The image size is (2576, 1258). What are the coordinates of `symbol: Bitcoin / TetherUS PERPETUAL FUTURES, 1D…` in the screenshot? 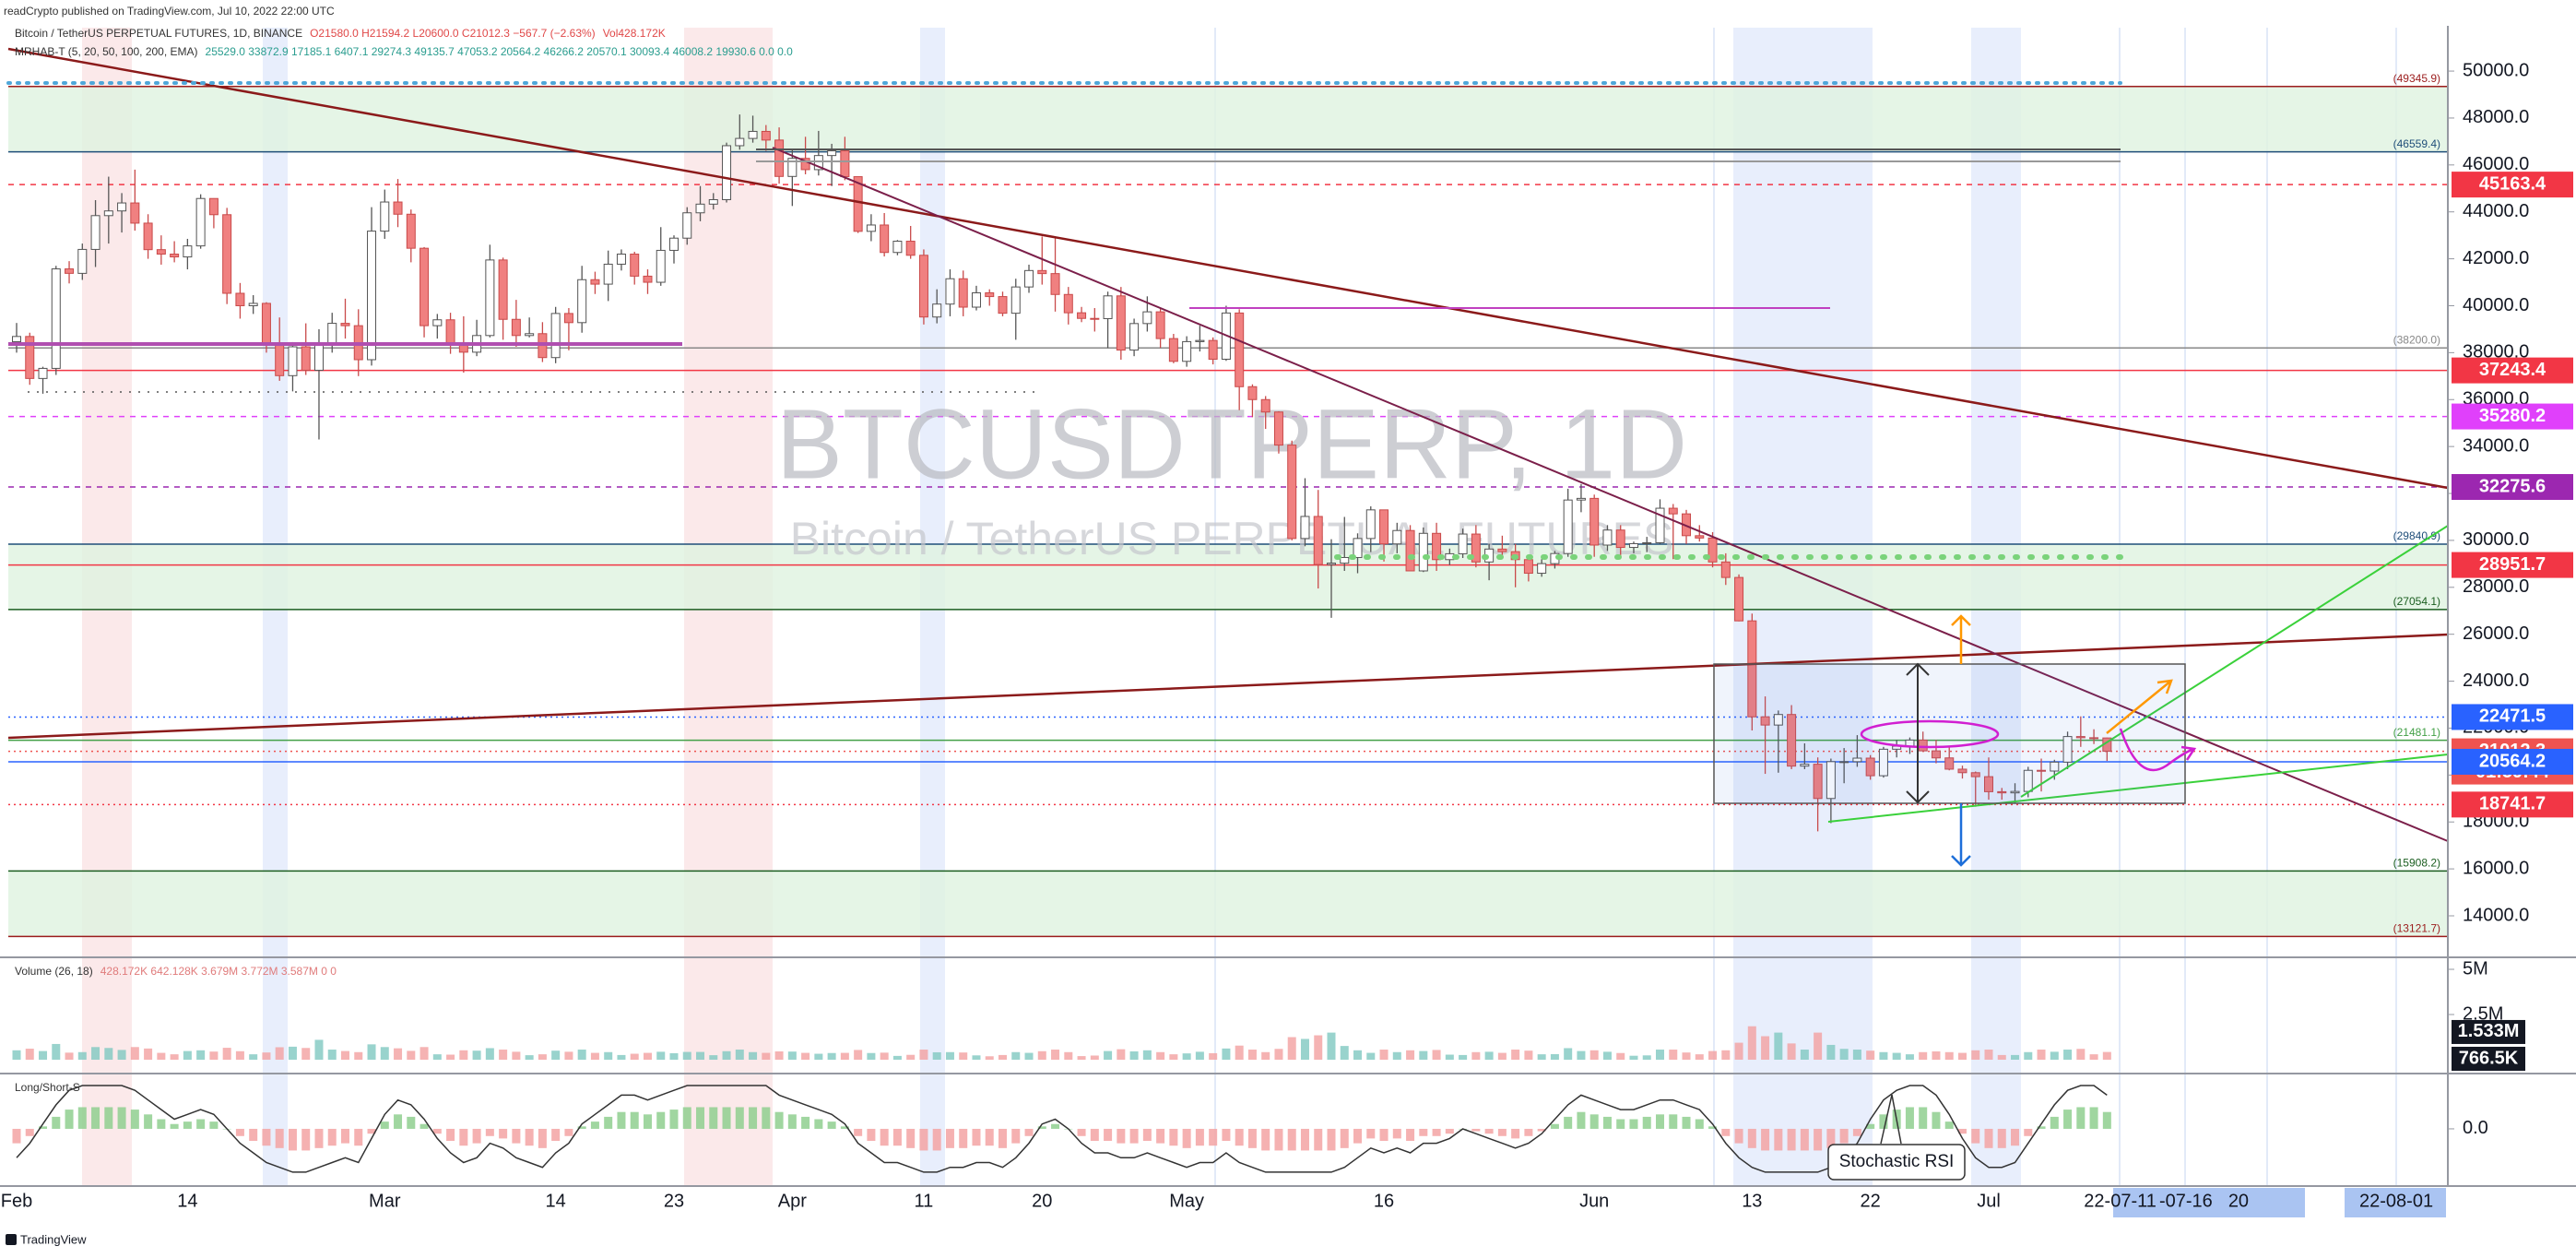 It's located at (158, 33).